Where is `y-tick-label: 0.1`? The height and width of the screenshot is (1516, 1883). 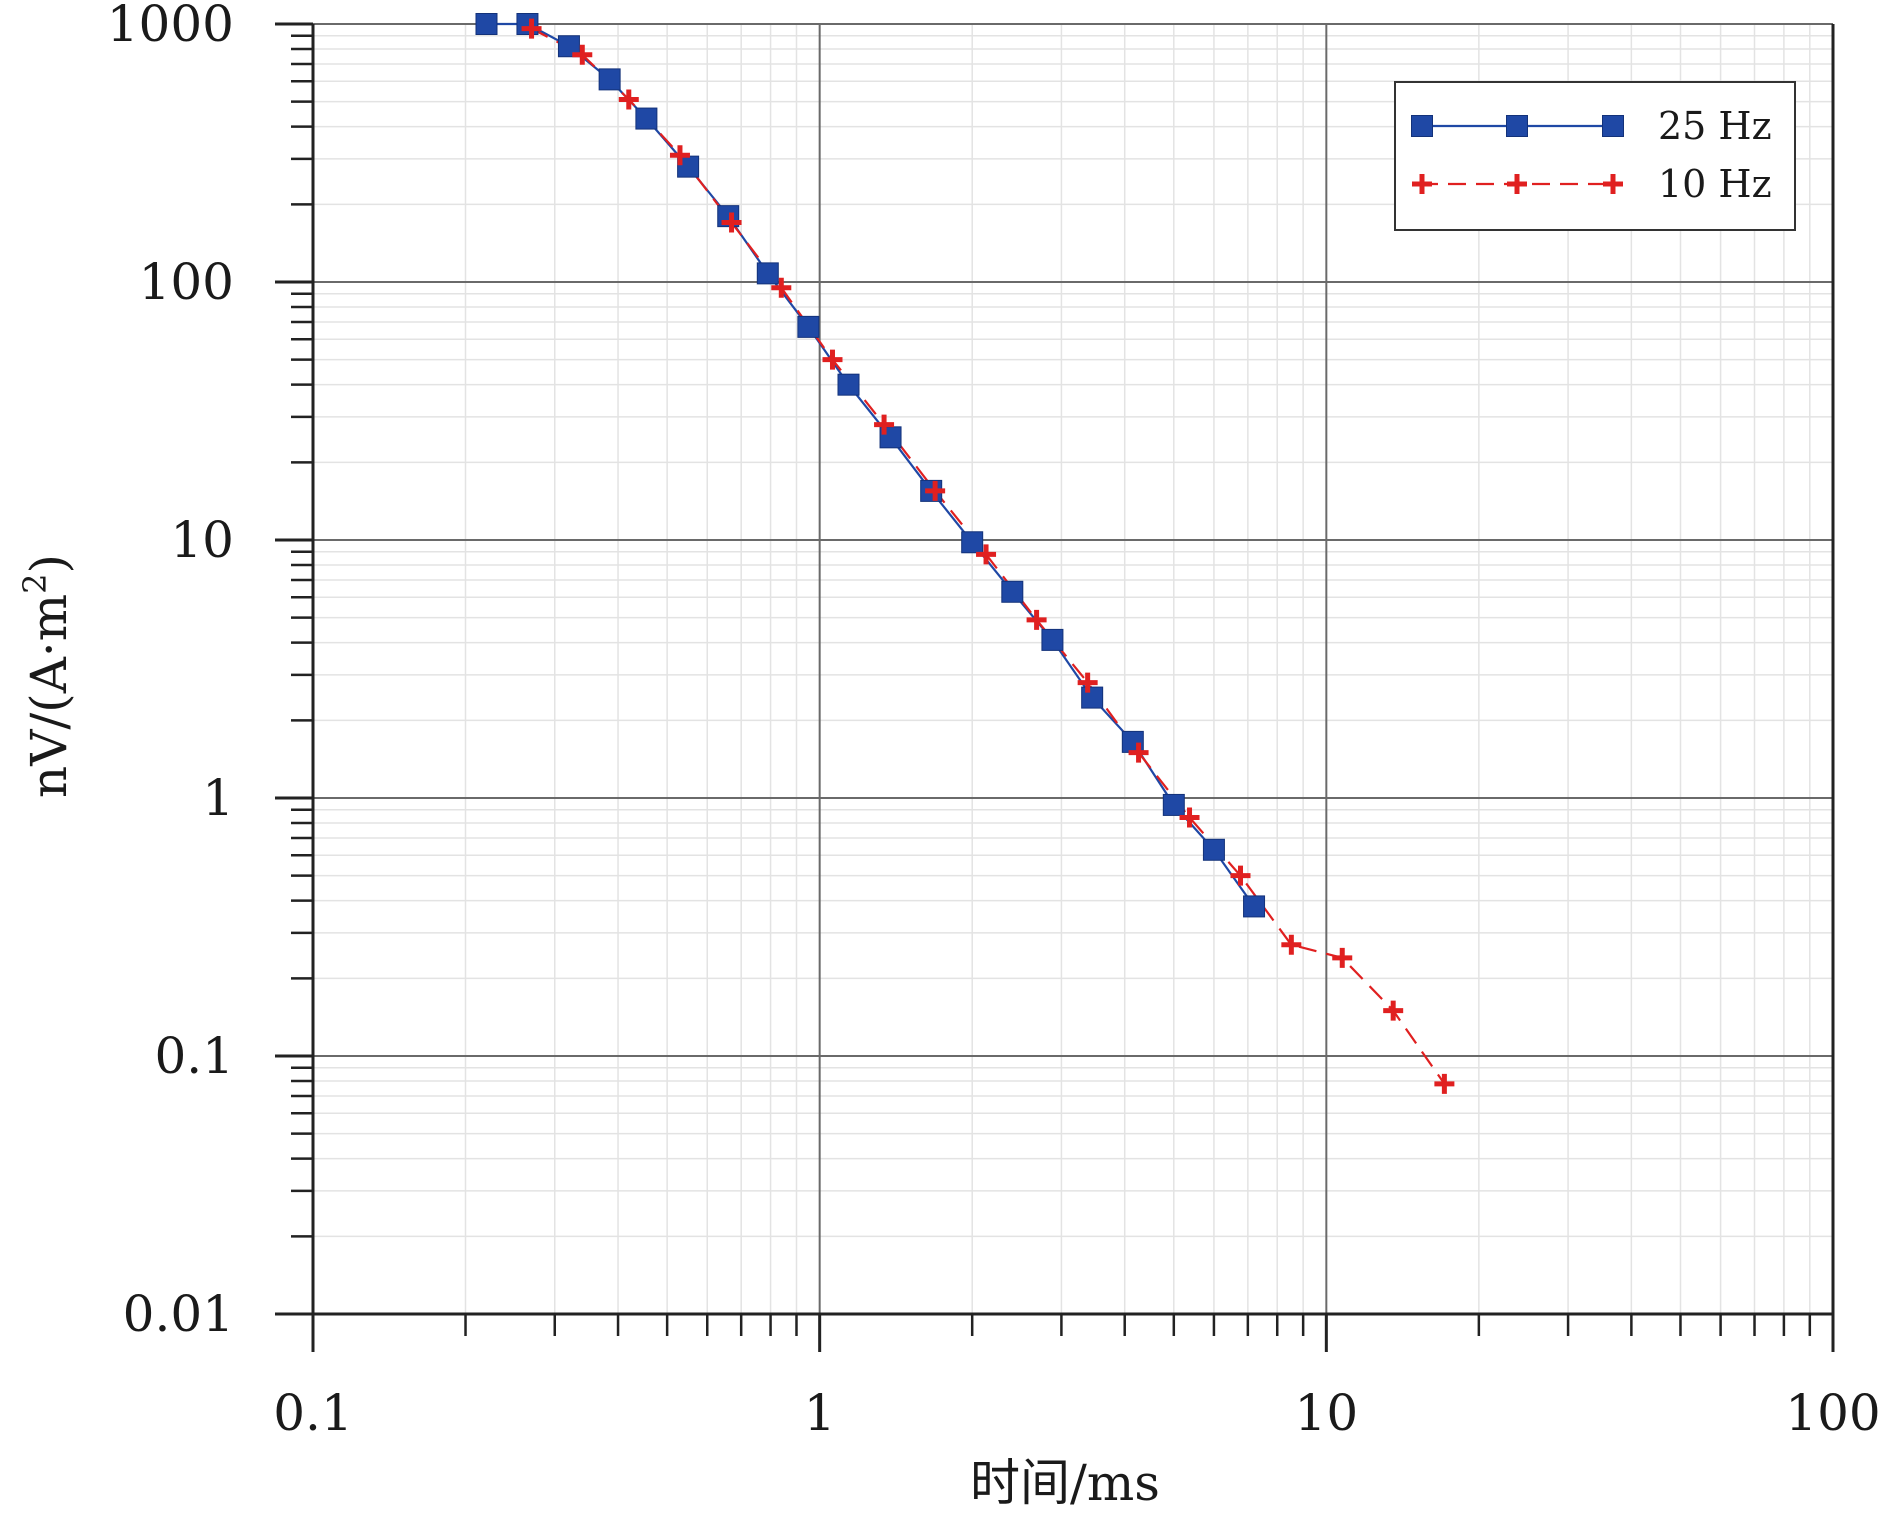
y-tick-label: 0.1 is located at coordinates (194, 1056).